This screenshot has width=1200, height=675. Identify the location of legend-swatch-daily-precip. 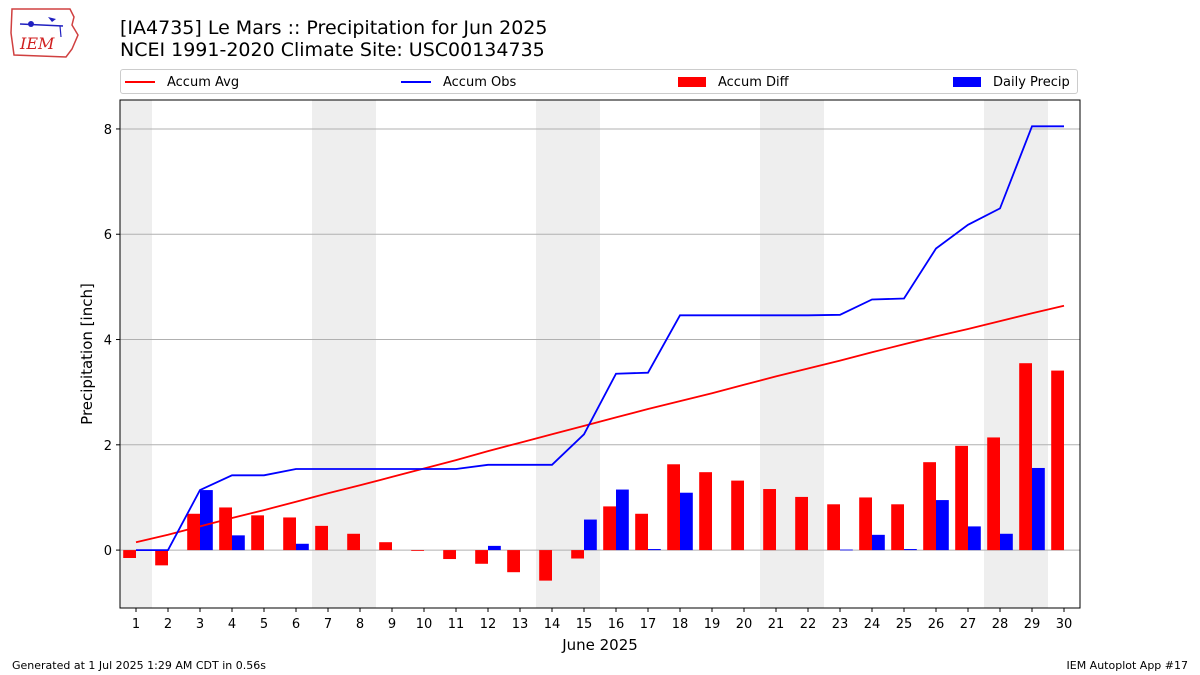
(967, 82).